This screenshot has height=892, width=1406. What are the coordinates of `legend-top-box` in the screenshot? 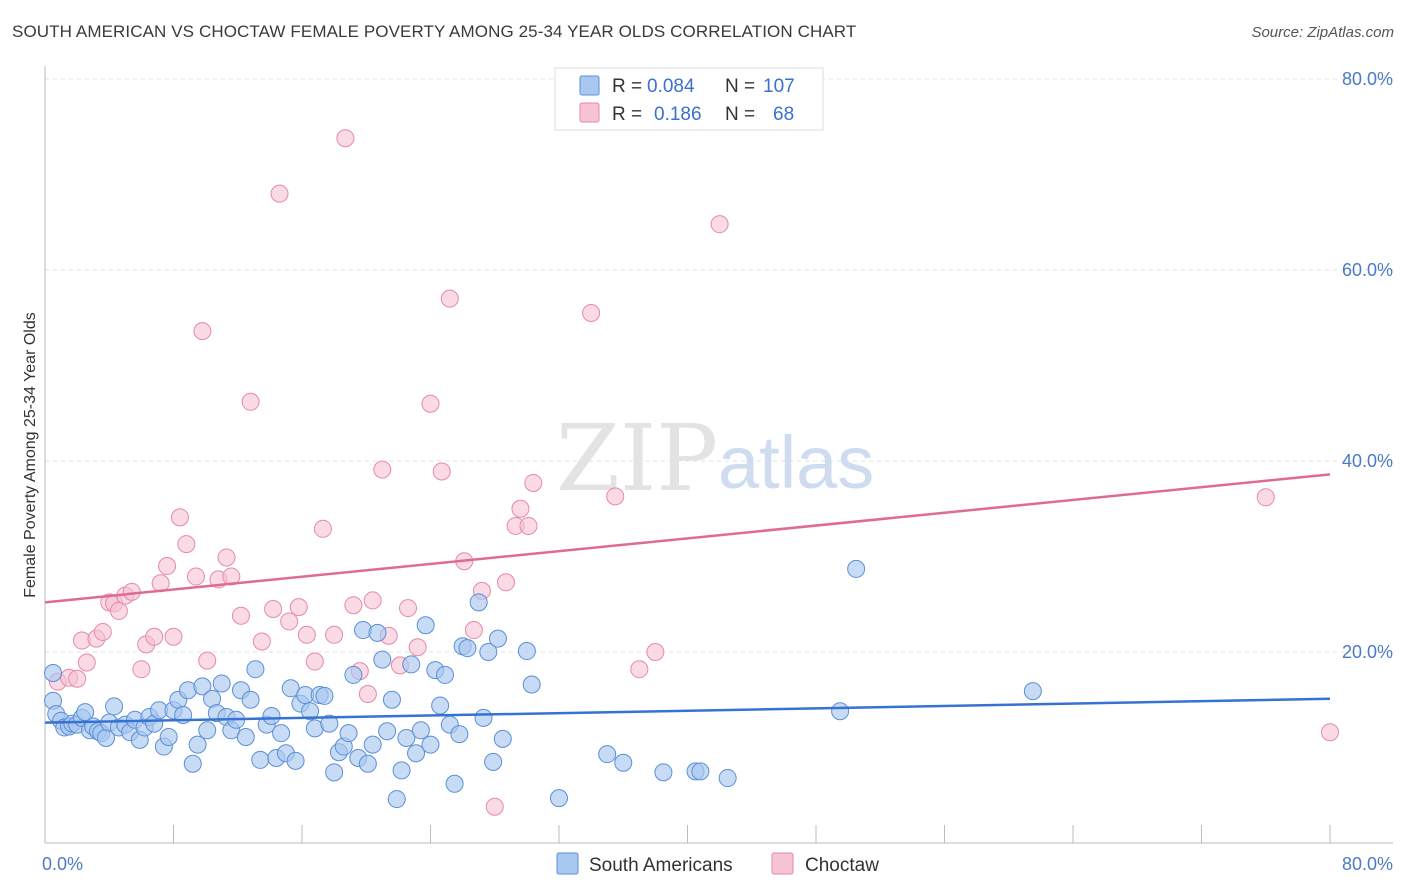 It's located at (689, 99).